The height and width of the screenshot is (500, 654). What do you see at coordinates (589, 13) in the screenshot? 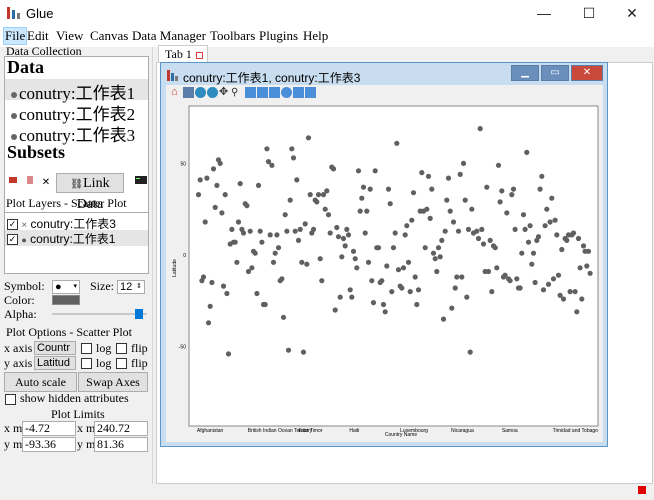
I see `maximize-button: ☐` at bounding box center [589, 13].